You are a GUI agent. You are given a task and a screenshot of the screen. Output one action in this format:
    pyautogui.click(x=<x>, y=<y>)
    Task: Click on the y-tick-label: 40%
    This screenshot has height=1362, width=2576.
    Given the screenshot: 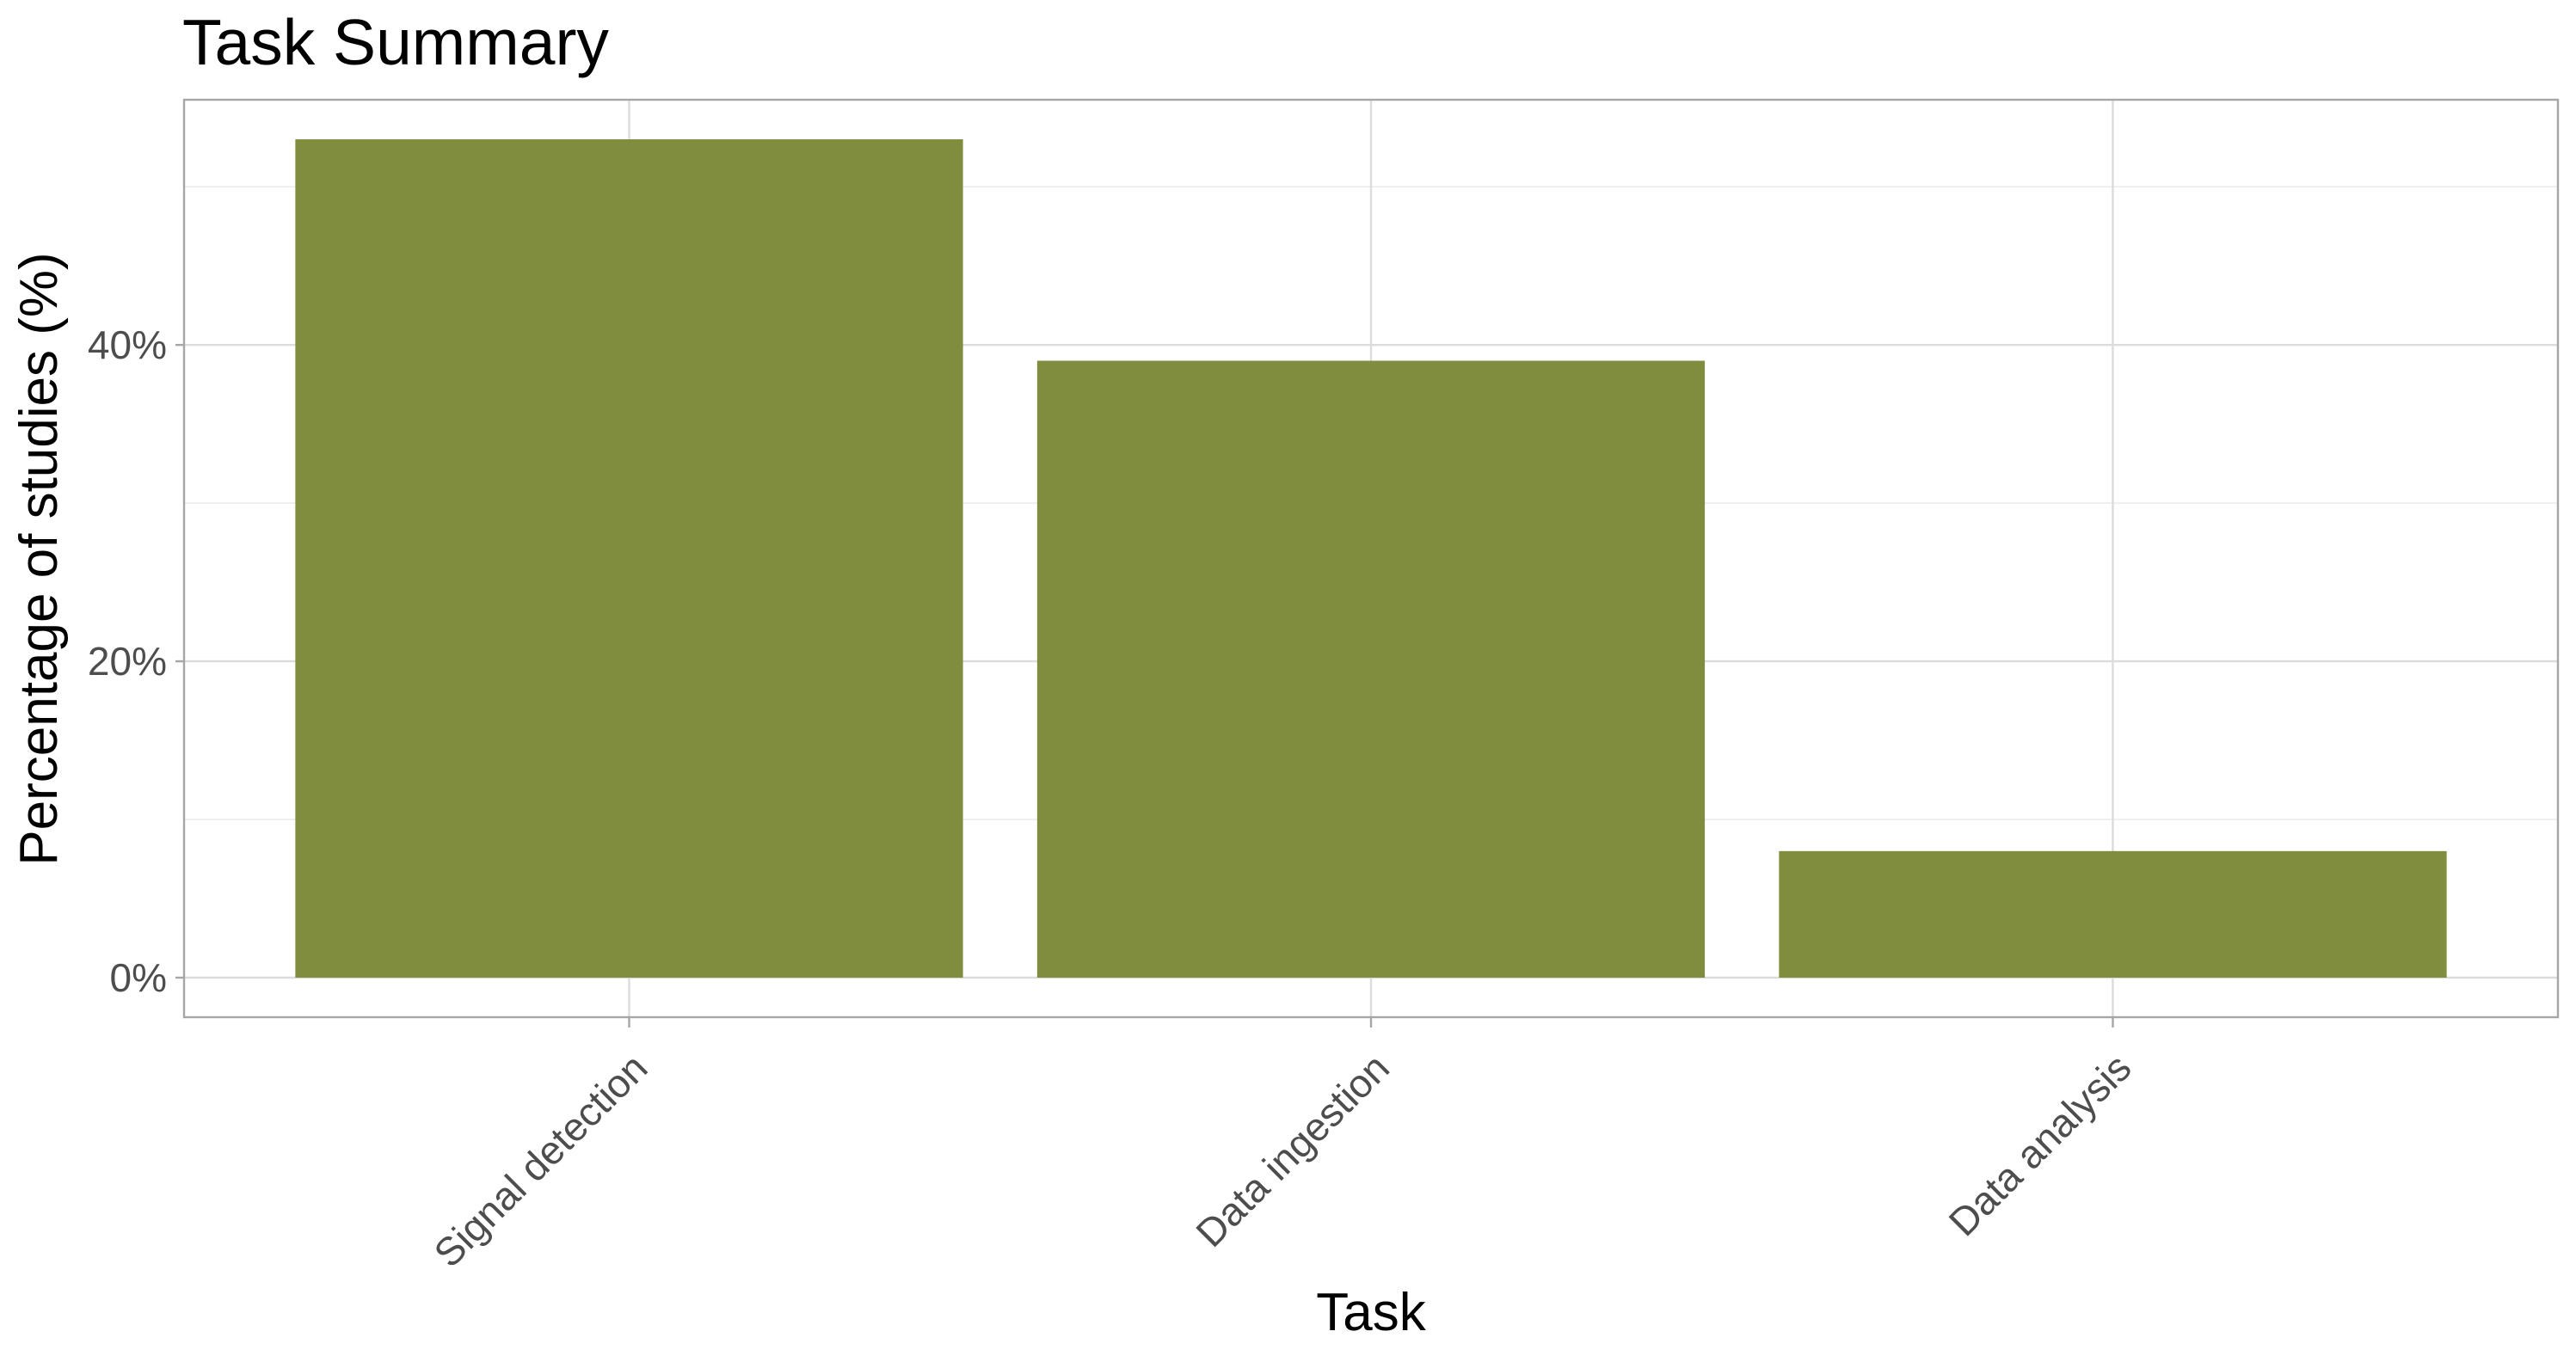 What is the action you would take?
    pyautogui.click(x=127, y=344)
    